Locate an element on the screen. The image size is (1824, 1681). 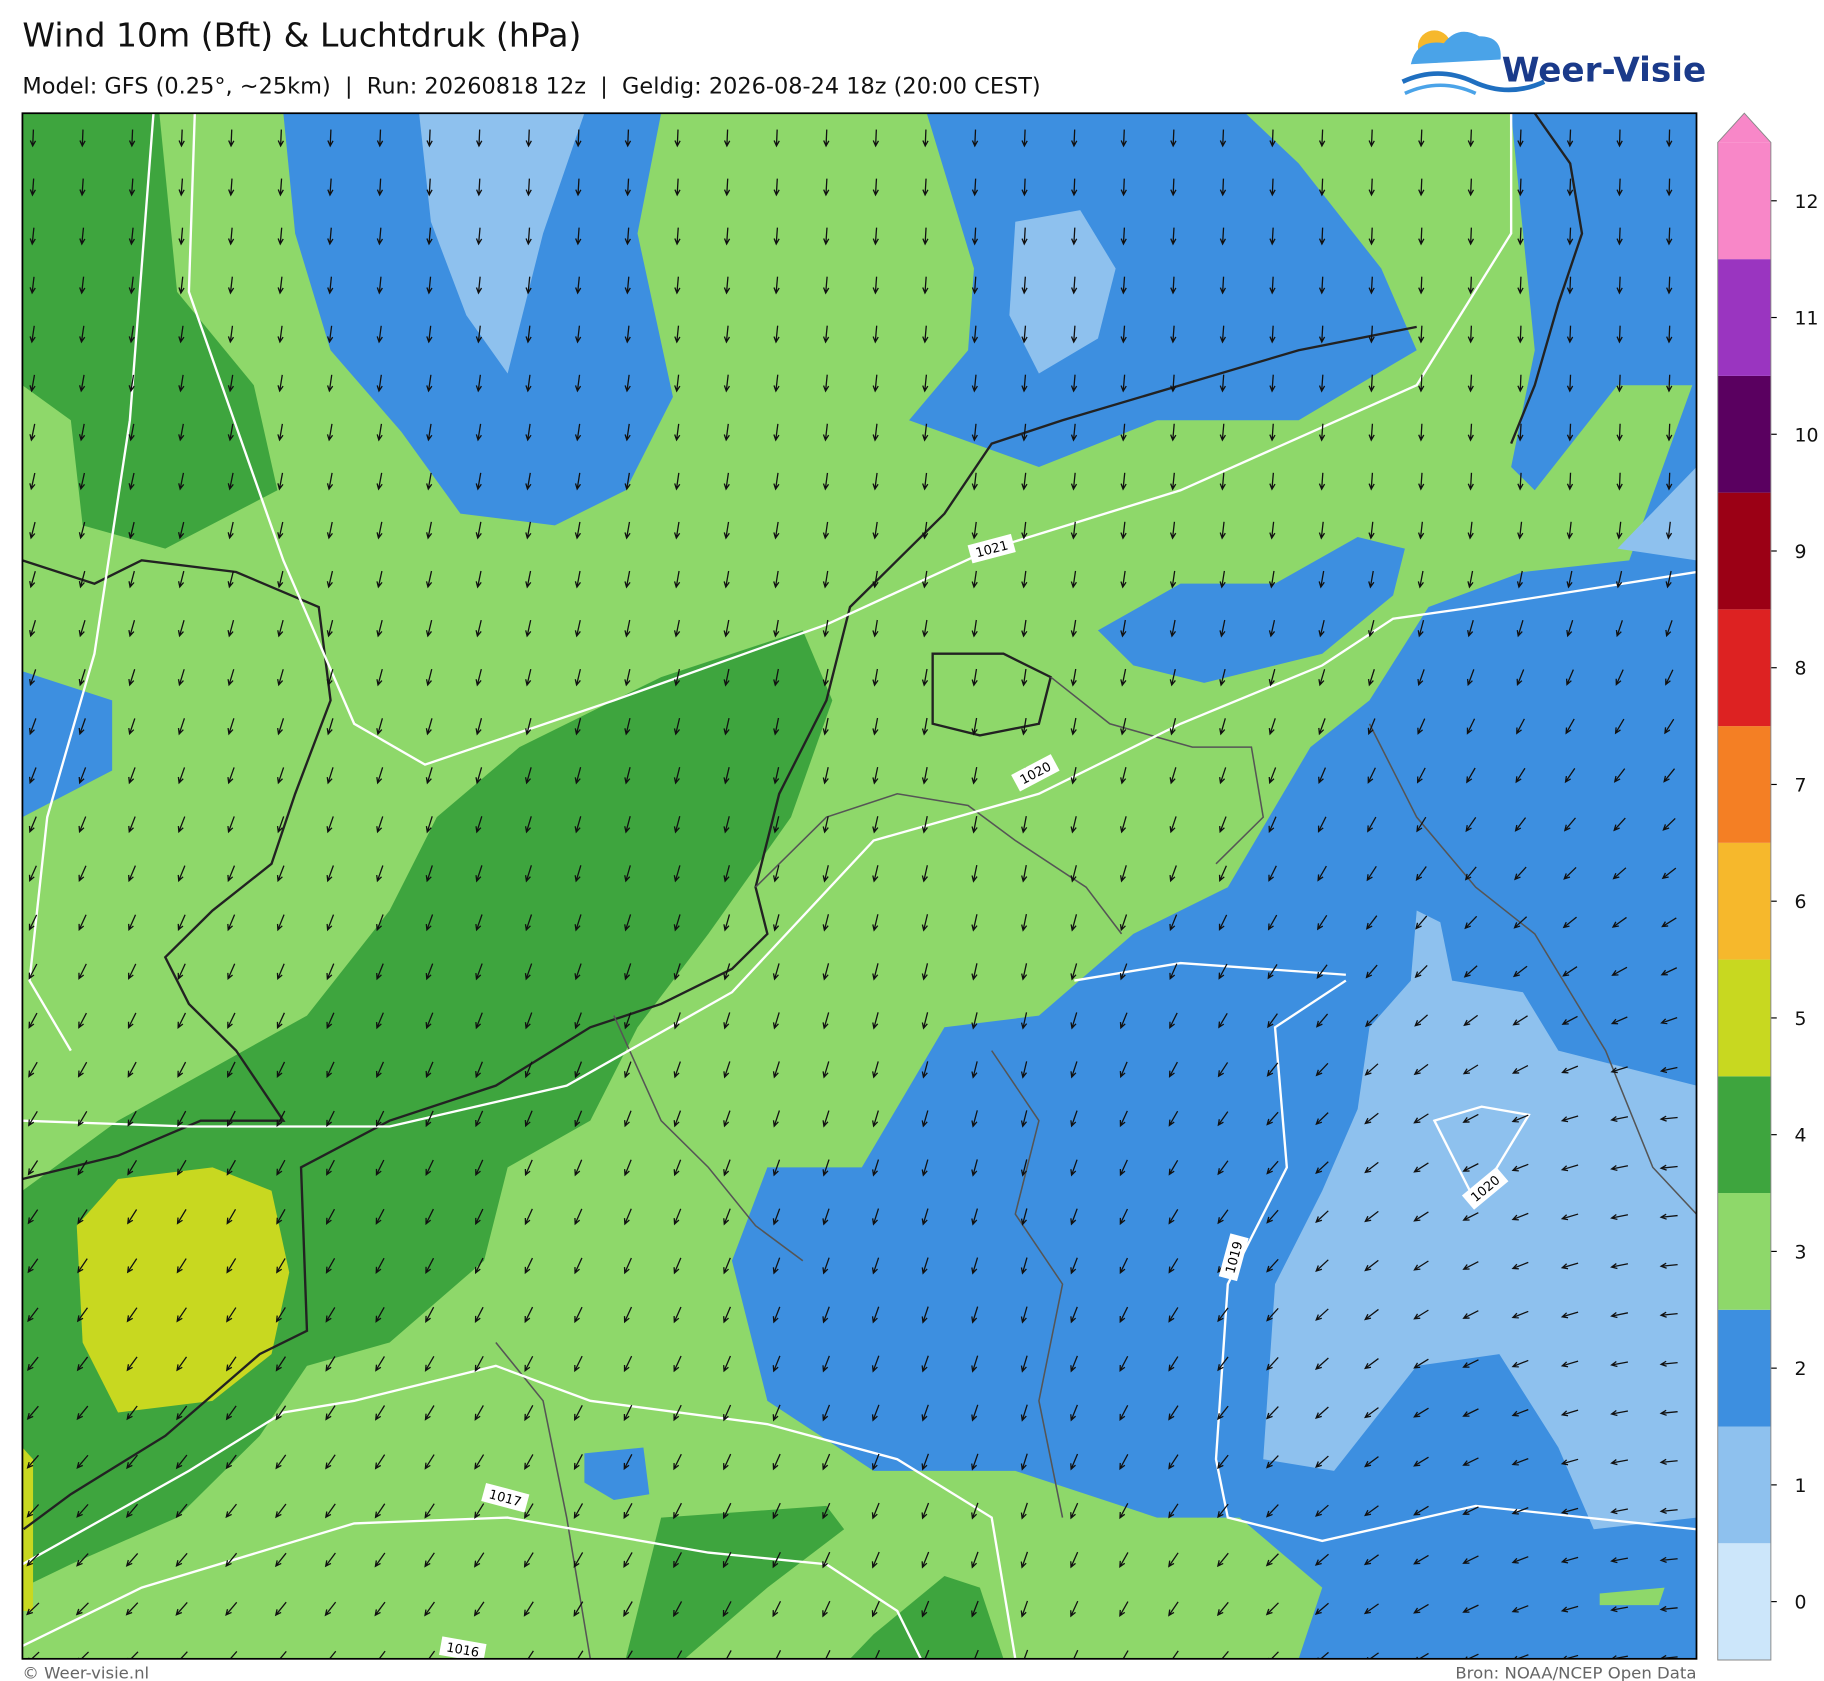
tick-label: 10 is located at coordinates (1806, 435).